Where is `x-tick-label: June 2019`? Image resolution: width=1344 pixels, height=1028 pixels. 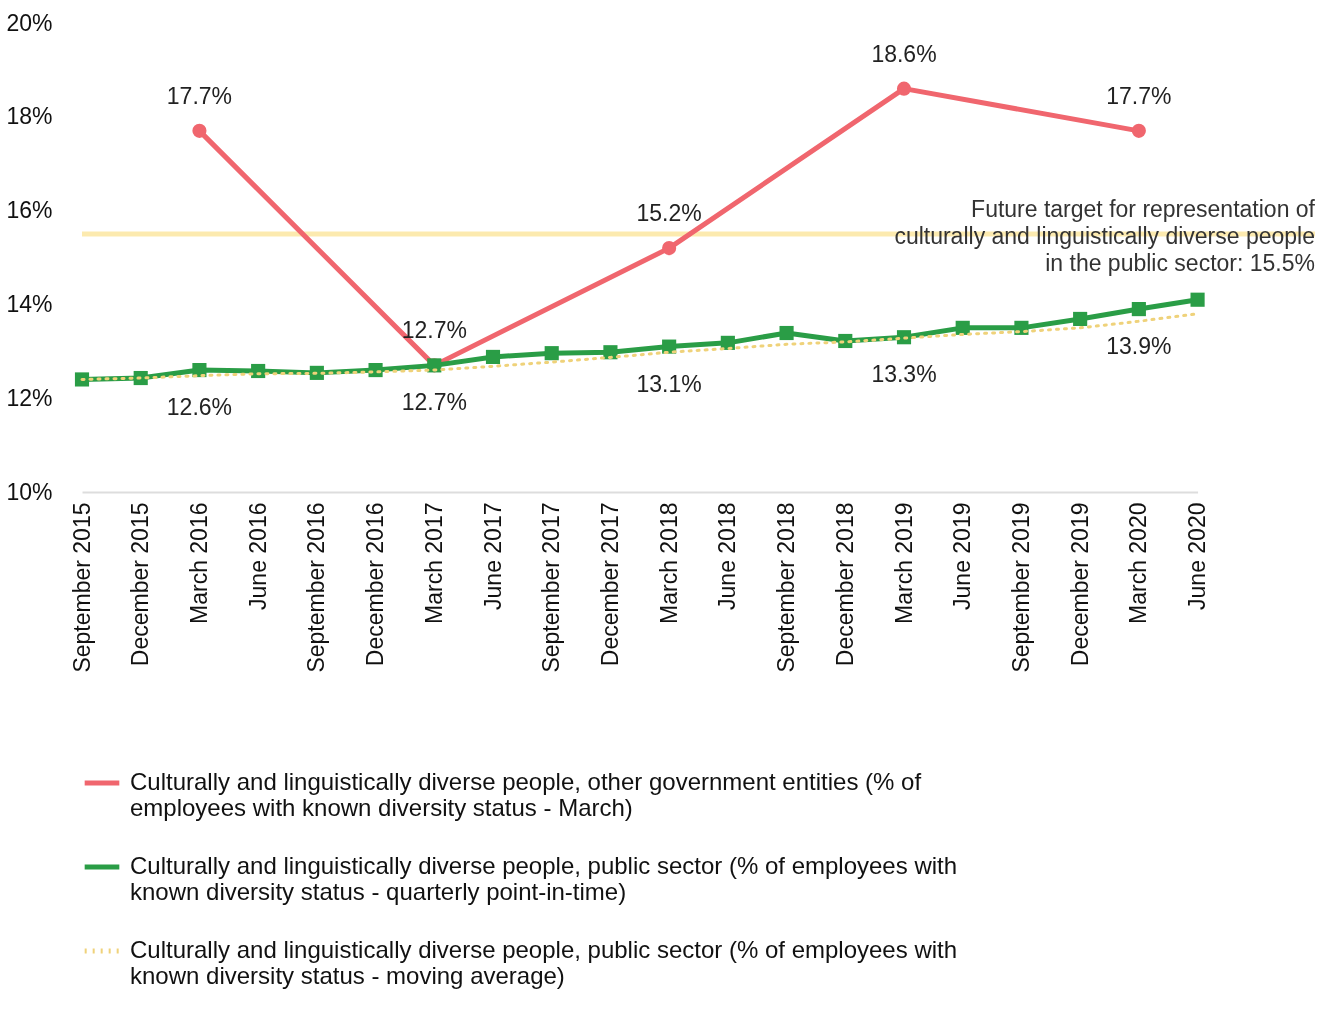
x-tick-label: June 2019 is located at coordinates (962, 556).